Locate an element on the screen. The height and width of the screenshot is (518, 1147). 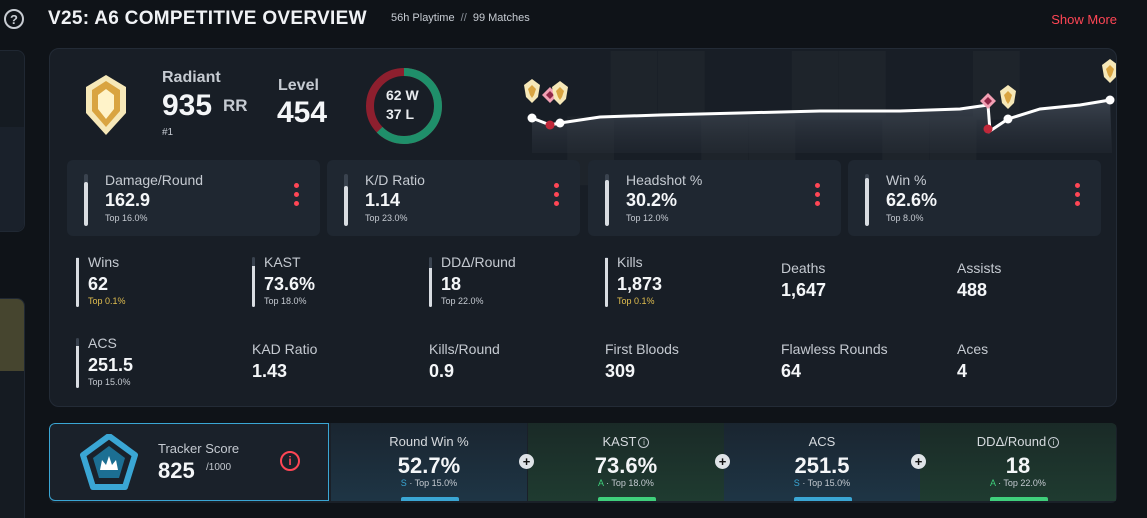
radiant-rank-icon is located at coordinates (106, 105).